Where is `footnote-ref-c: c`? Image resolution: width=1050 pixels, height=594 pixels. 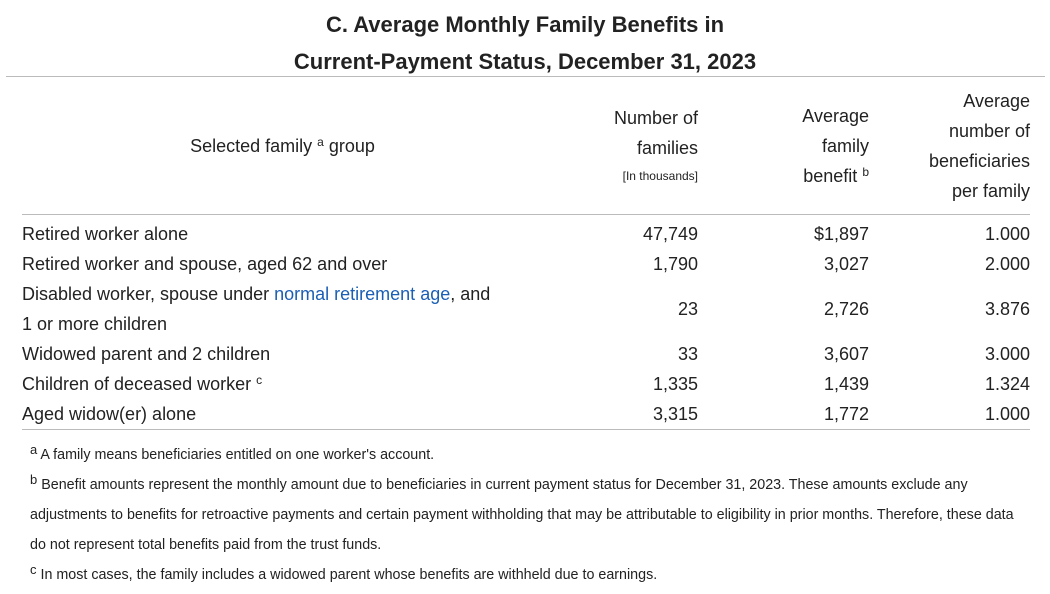
footnote-ref-c: c is located at coordinates (259, 380).